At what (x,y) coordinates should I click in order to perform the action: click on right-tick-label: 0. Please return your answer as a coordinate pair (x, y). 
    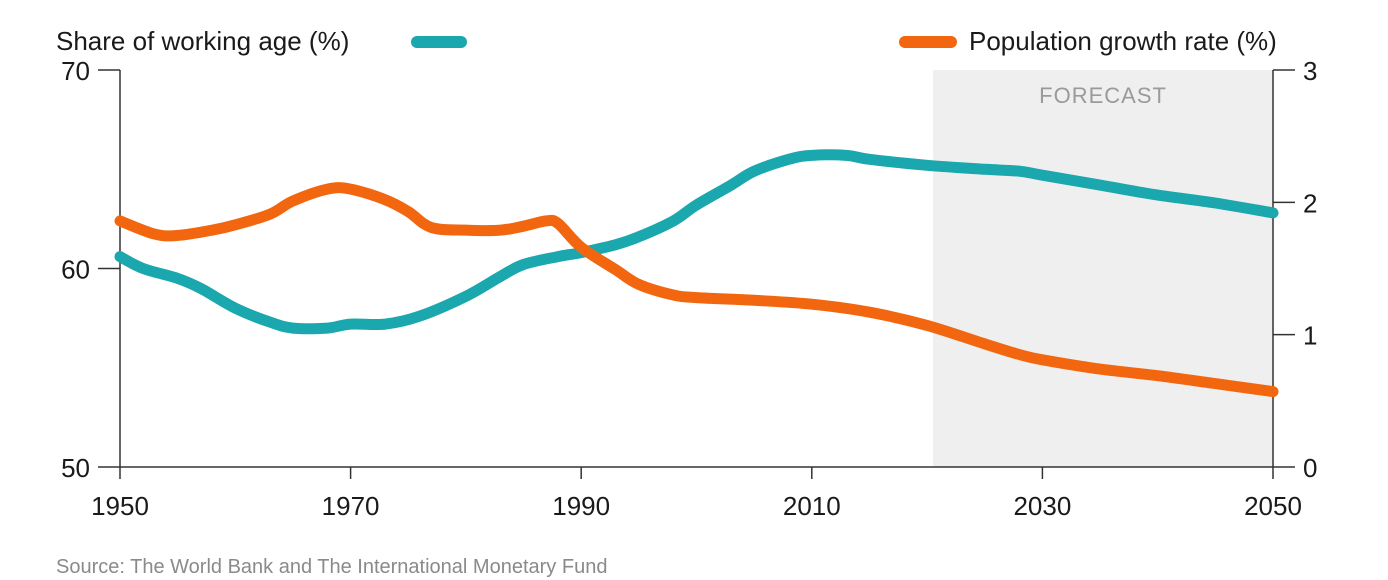
    Looking at the image, I should click on (1310, 468).